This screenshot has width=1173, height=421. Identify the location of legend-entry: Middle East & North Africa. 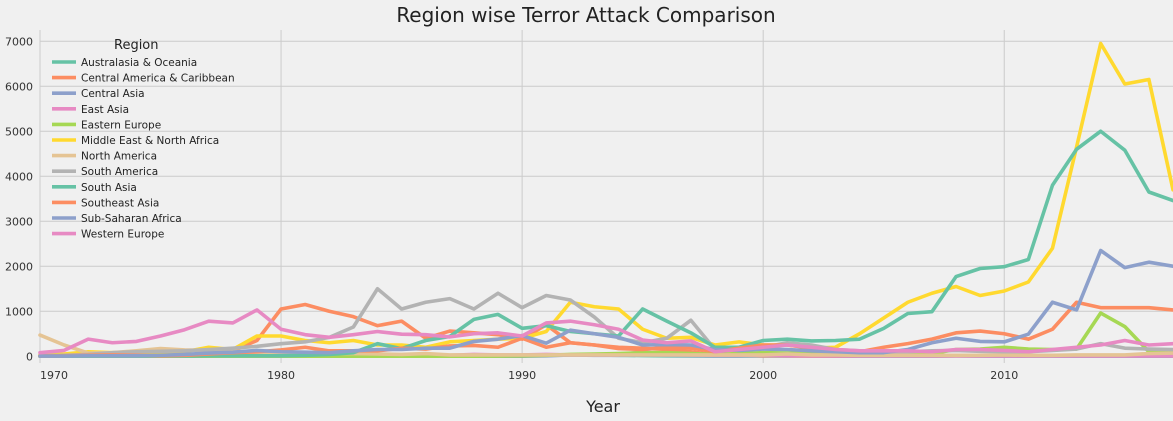
(150, 141).